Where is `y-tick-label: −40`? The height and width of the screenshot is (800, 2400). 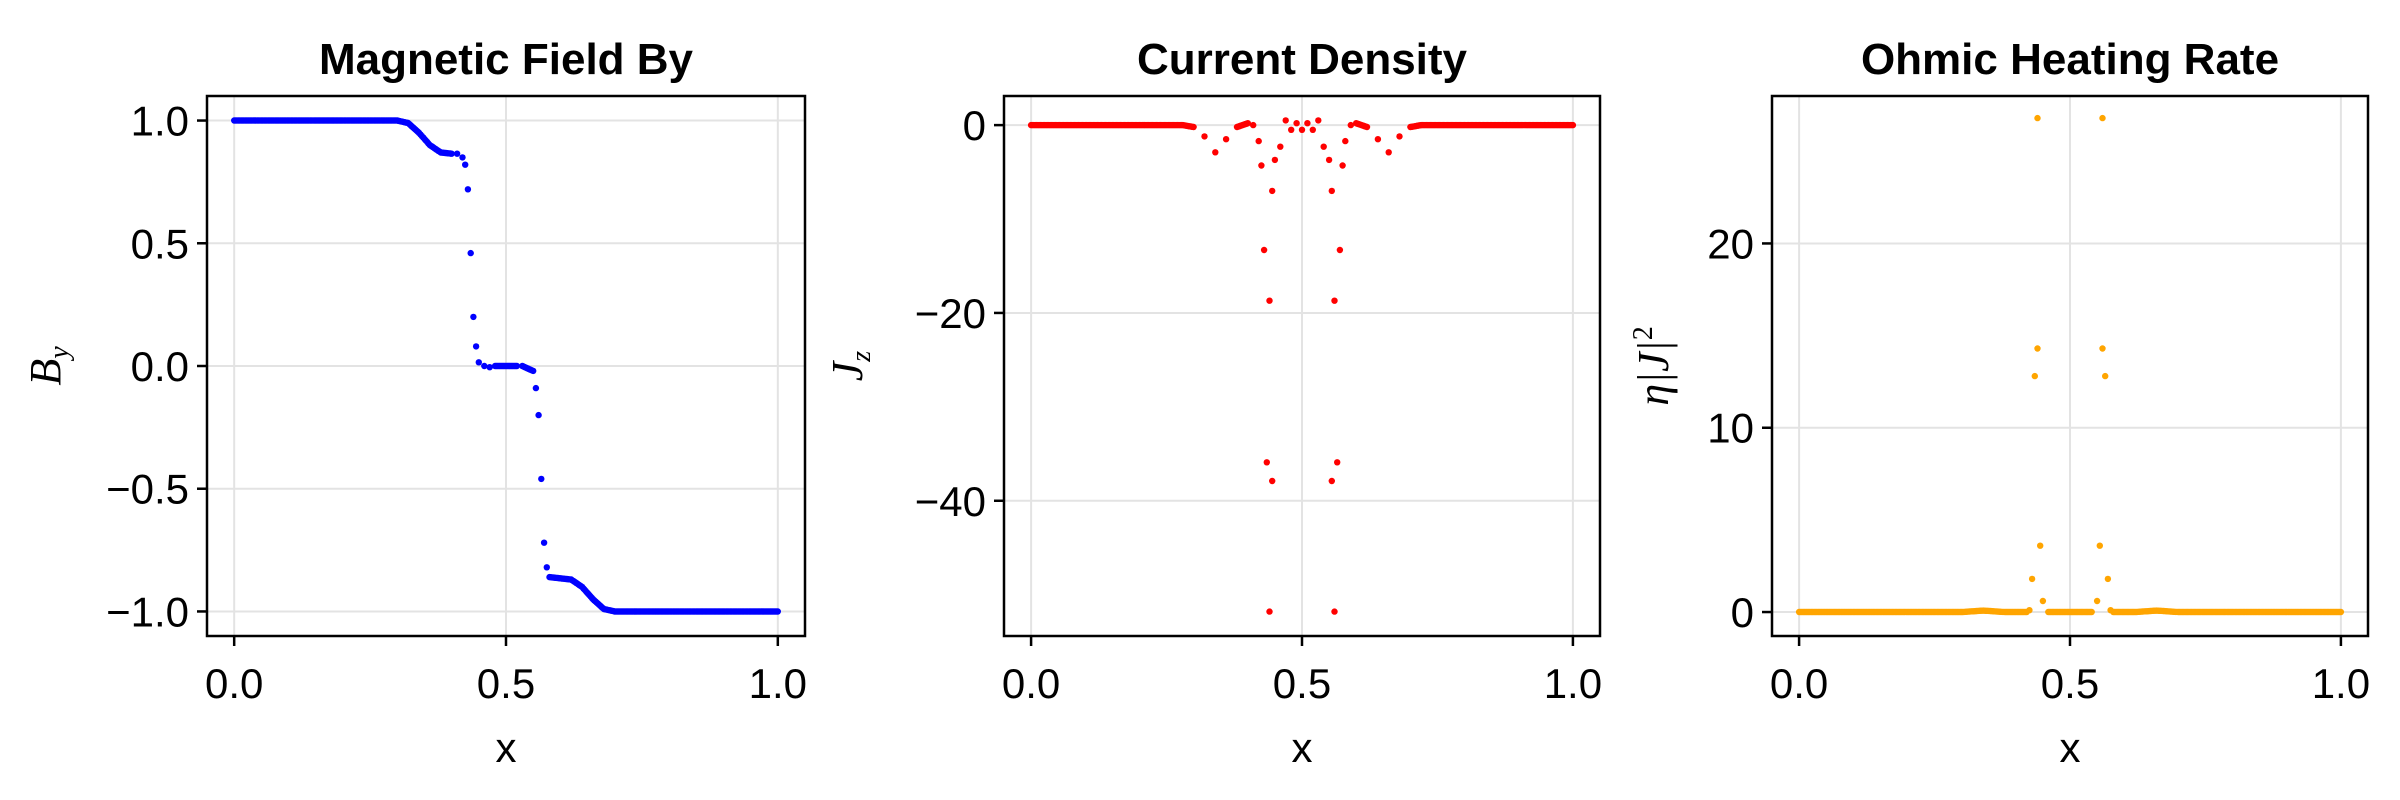
y-tick-label: −40 is located at coordinates (950, 501).